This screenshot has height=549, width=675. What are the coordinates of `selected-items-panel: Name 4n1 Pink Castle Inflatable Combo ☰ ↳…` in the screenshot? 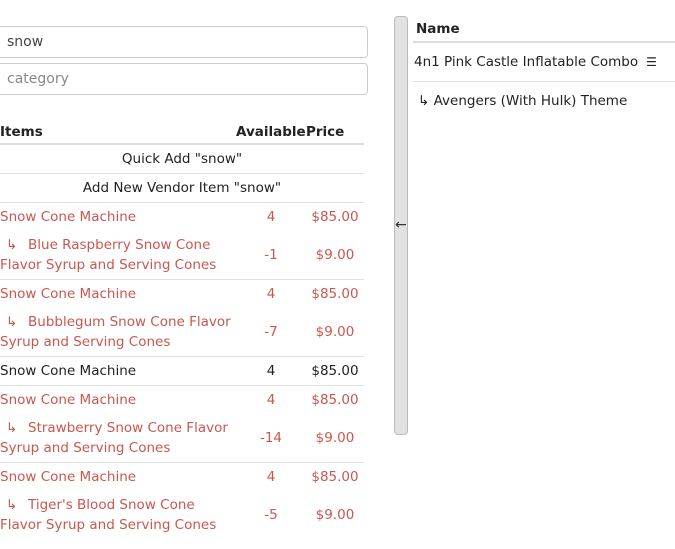 It's located at (544, 68).